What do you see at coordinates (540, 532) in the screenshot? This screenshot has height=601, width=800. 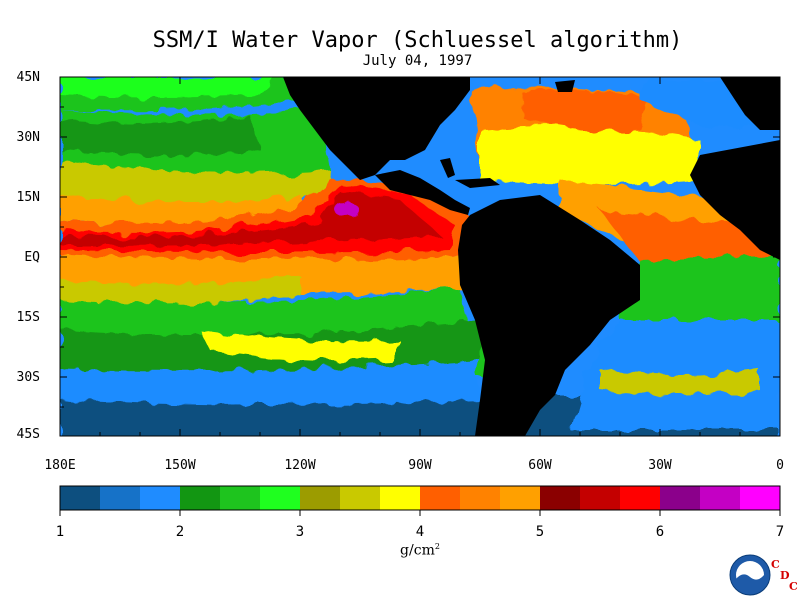 I see `colorbar-tick-5: 5` at bounding box center [540, 532].